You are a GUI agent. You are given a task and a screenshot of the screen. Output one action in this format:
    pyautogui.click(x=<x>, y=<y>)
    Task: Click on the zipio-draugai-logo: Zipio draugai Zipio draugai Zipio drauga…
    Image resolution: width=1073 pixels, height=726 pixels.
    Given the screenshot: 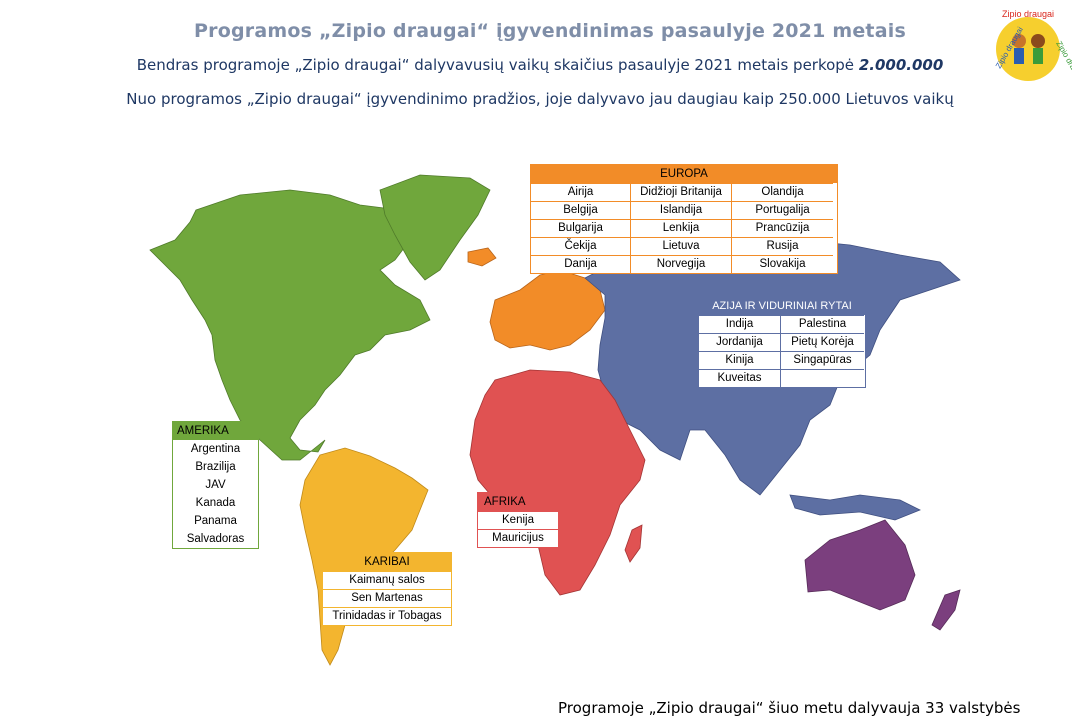 What is the action you would take?
    pyautogui.click(x=1033, y=46)
    